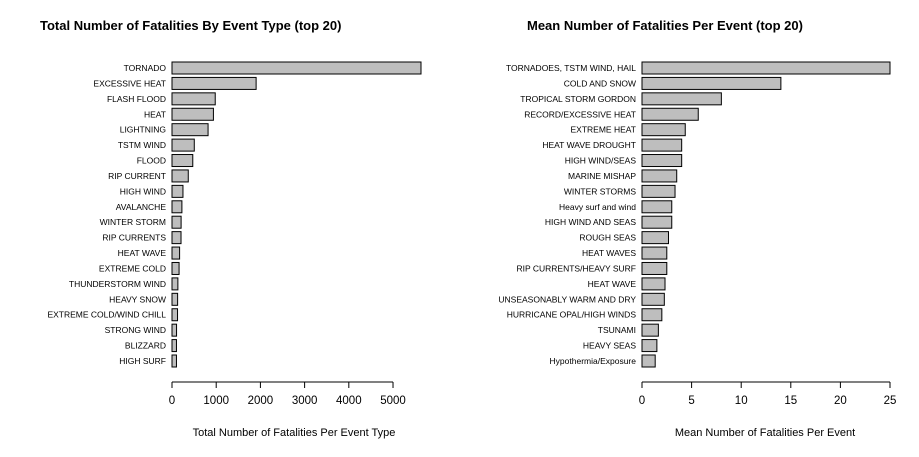 Image resolution: width=919 pixels, height=457 pixels. Describe the element at coordinates (106, 315) in the screenshot. I see `category-label: EXTREME COLD/WIND CHILL` at that location.